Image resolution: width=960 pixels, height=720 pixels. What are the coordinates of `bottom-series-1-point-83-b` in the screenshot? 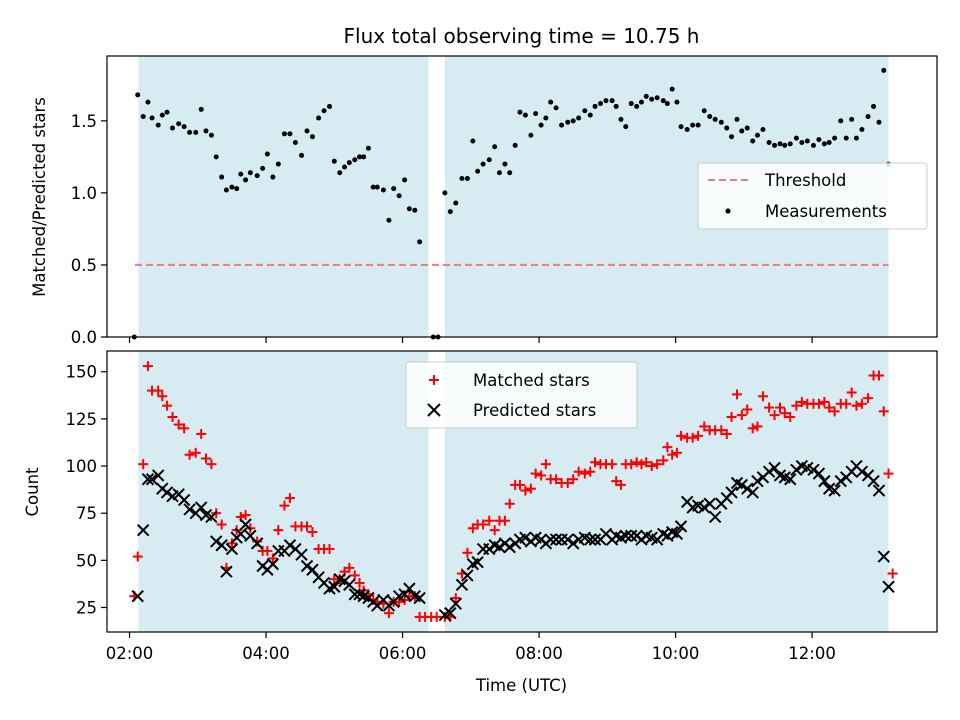 It's located at (595, 539).